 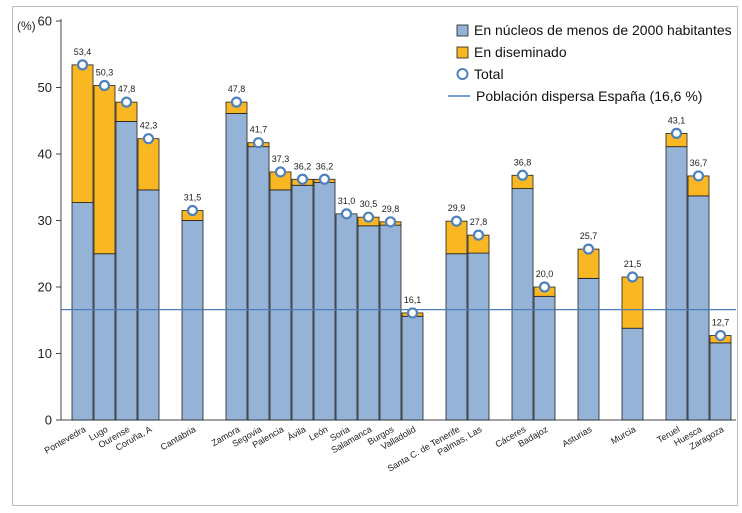 I want to click on data-label: 20,0, so click(x=545, y=274).